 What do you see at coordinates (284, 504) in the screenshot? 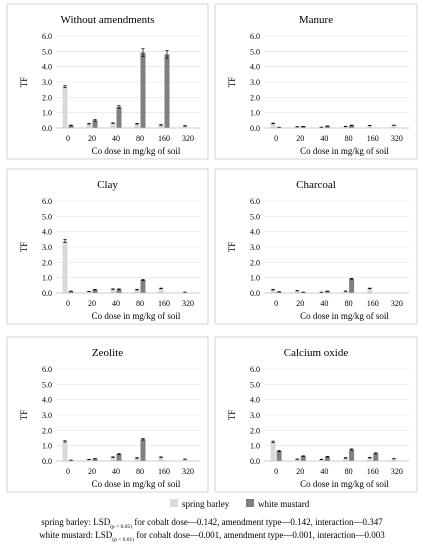
I see `legend-label: white mustard` at bounding box center [284, 504].